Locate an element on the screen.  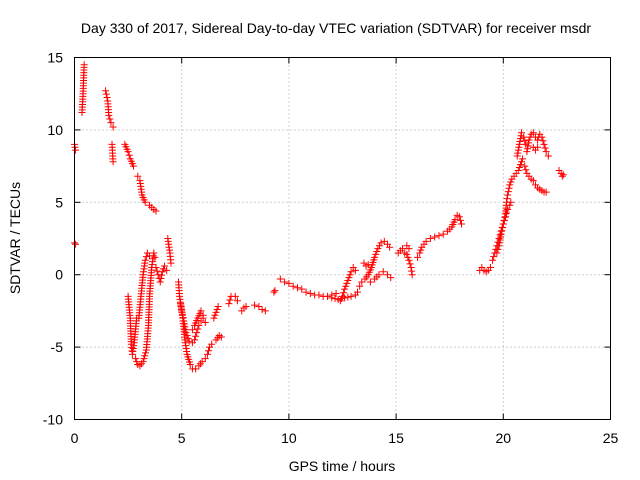
x-tick-label: 10 is located at coordinates (289, 438).